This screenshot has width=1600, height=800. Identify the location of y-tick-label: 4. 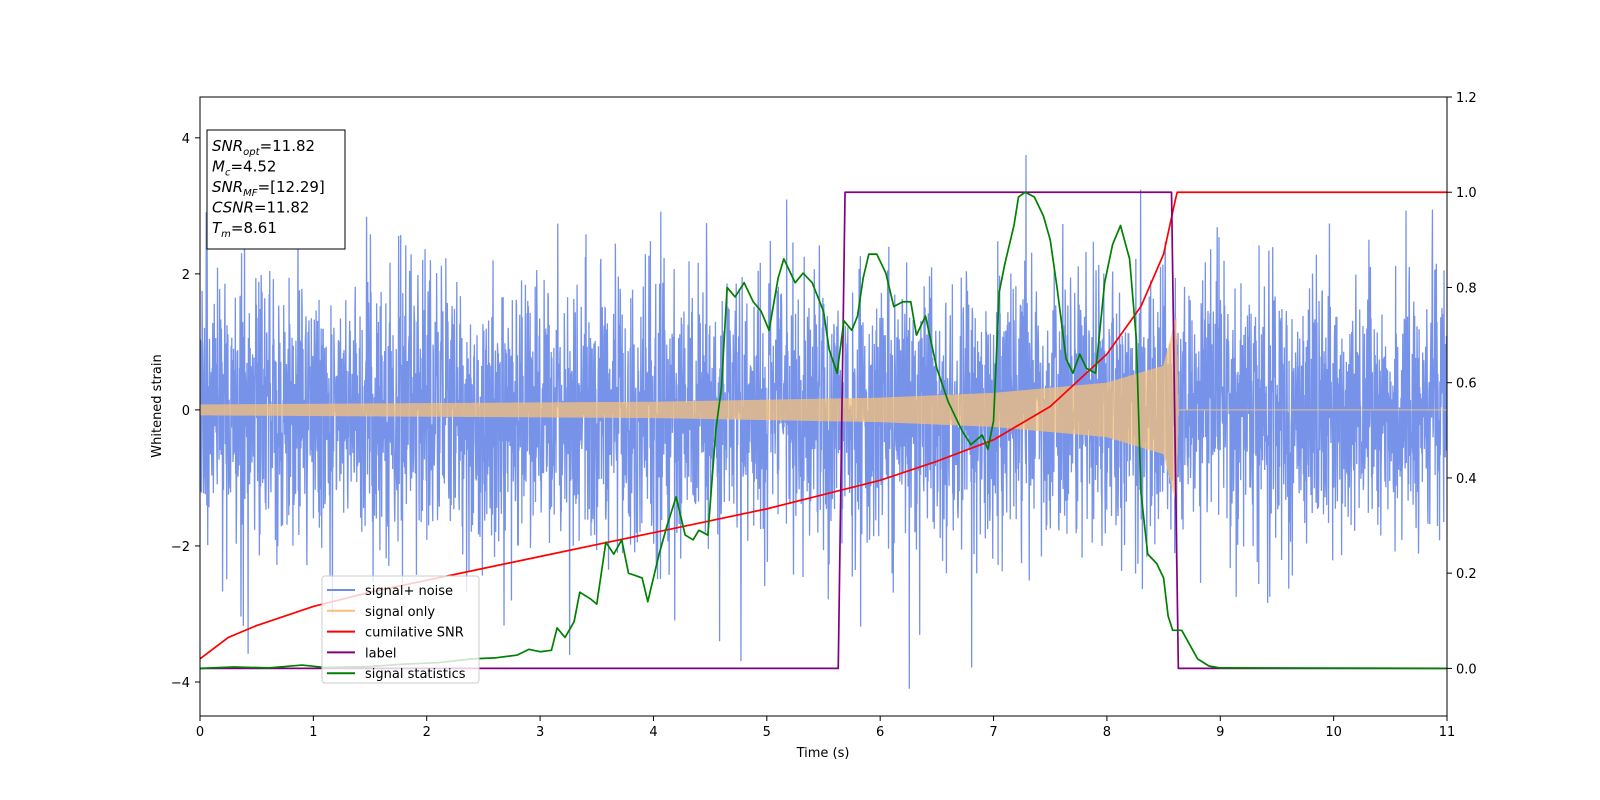
(186, 139).